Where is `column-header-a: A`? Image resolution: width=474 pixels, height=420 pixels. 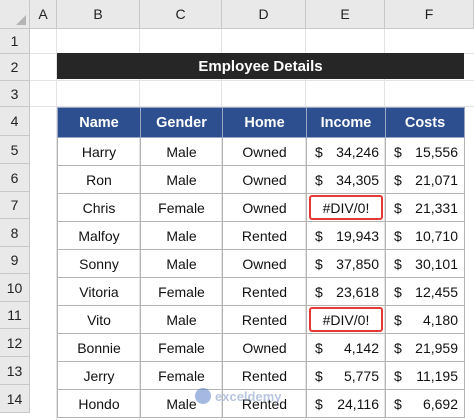
column-header-a: A is located at coordinates (43, 14).